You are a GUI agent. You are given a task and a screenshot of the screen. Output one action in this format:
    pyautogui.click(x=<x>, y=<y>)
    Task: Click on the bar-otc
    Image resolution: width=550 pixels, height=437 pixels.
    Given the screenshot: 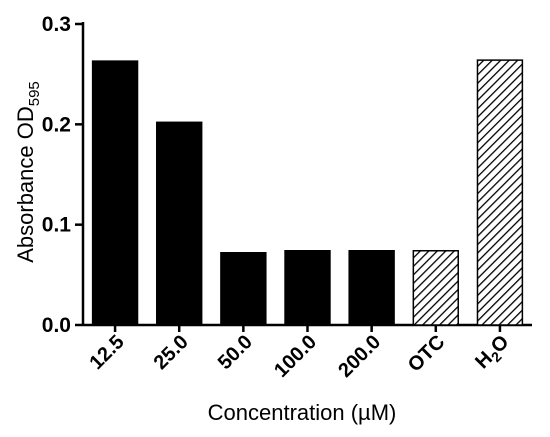 What is the action you would take?
    pyautogui.click(x=435, y=288)
    